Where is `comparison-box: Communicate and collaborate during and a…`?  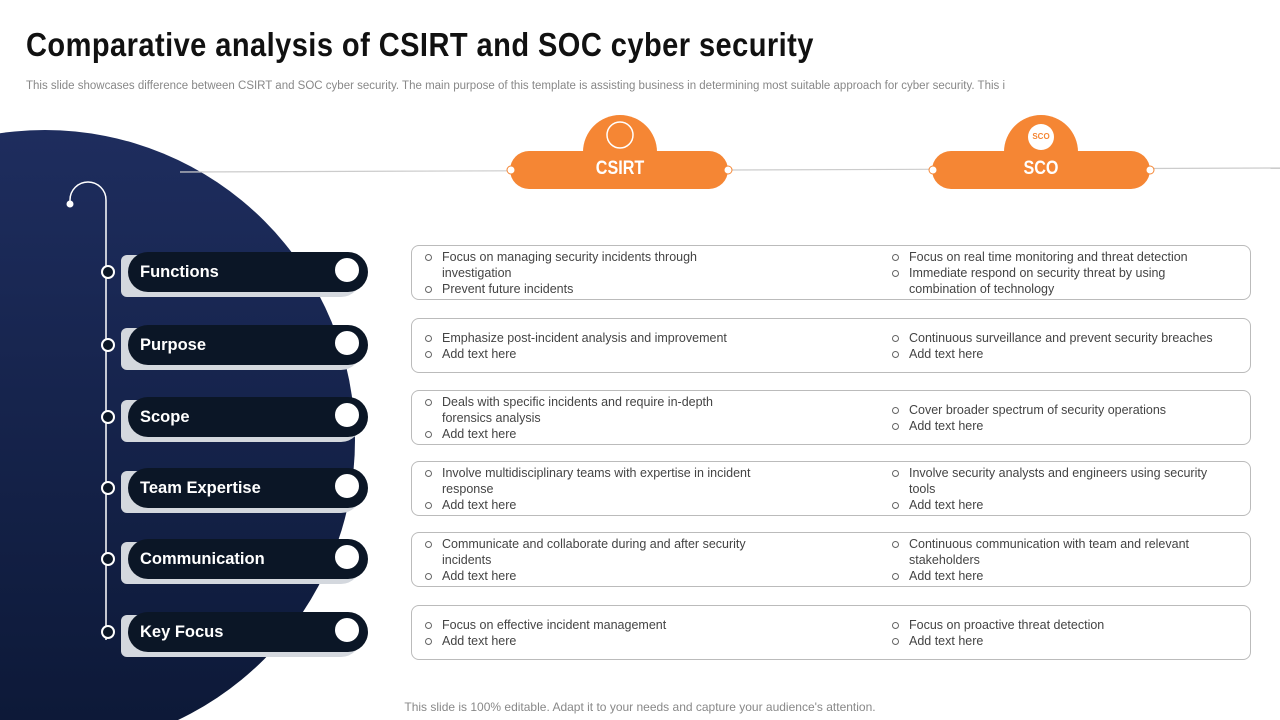 comparison-box: Communicate and collaborate during and a… is located at coordinates (831, 559).